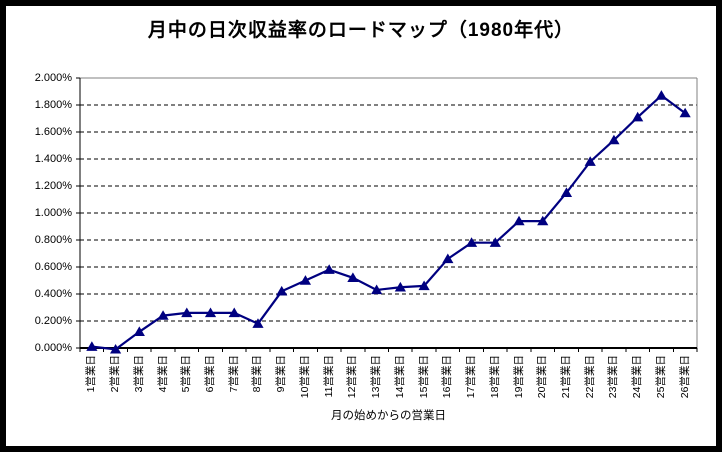 The image size is (722, 452). Describe the element at coordinates (53, 159) in the screenshot. I see `y-tick-label: 1.400%` at that location.